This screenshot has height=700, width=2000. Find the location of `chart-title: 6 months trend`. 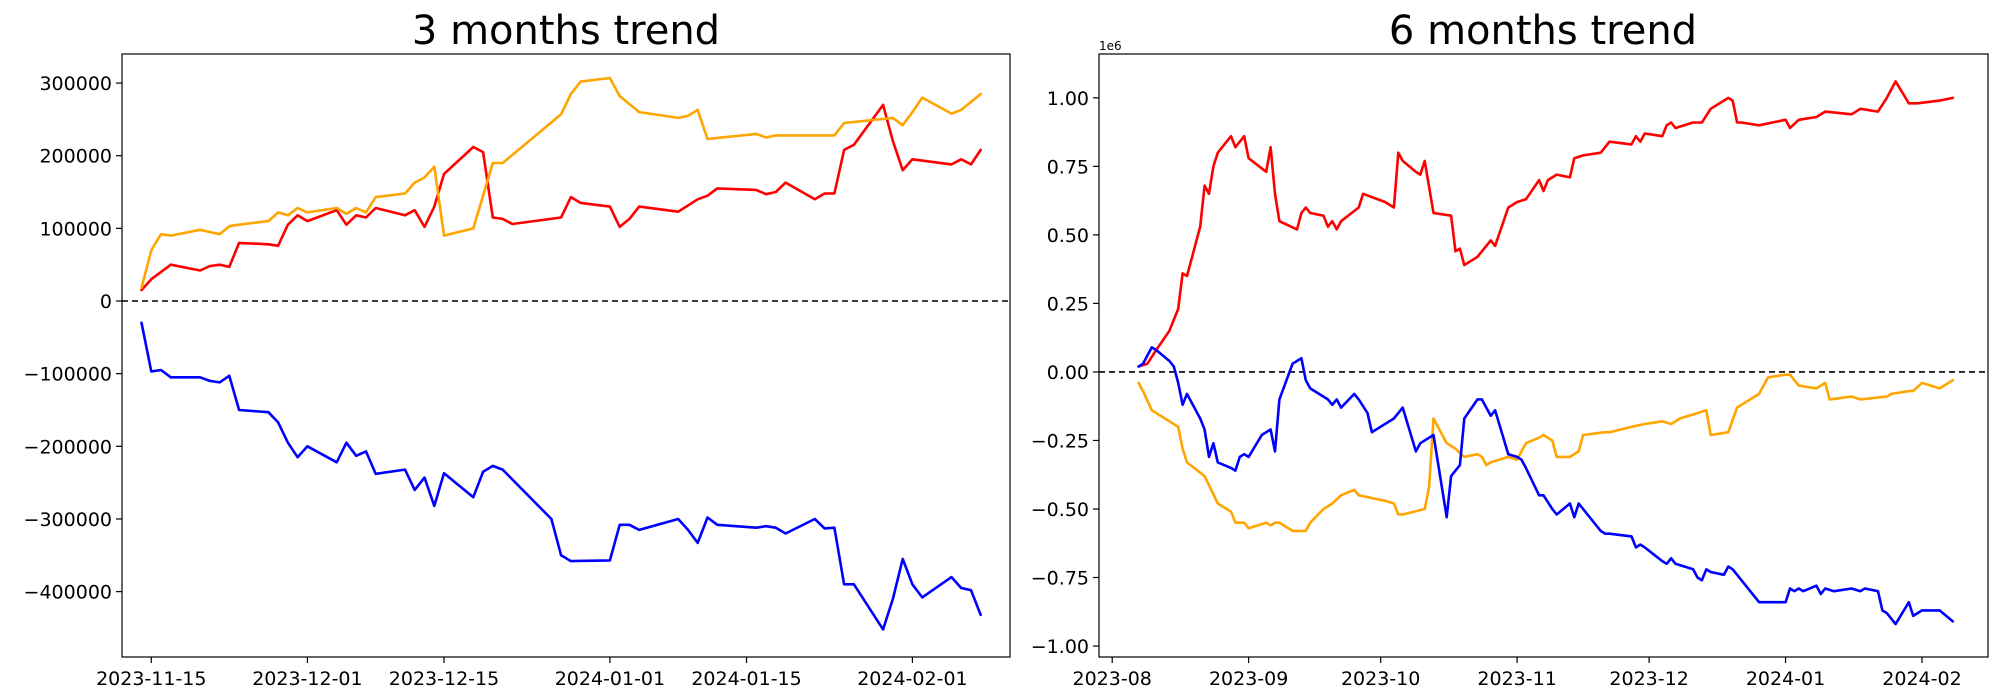

chart-title: 6 months trend is located at coordinates (1543, 31).